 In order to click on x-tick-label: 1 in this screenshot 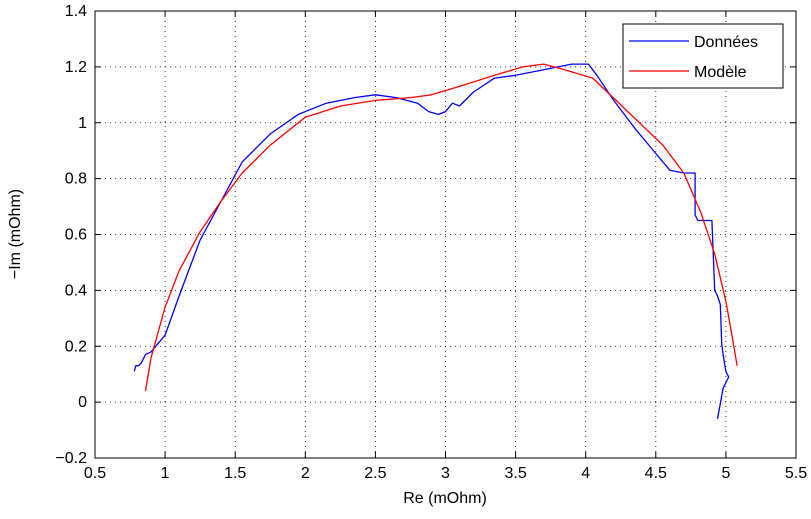, I will do `click(165, 473)`.